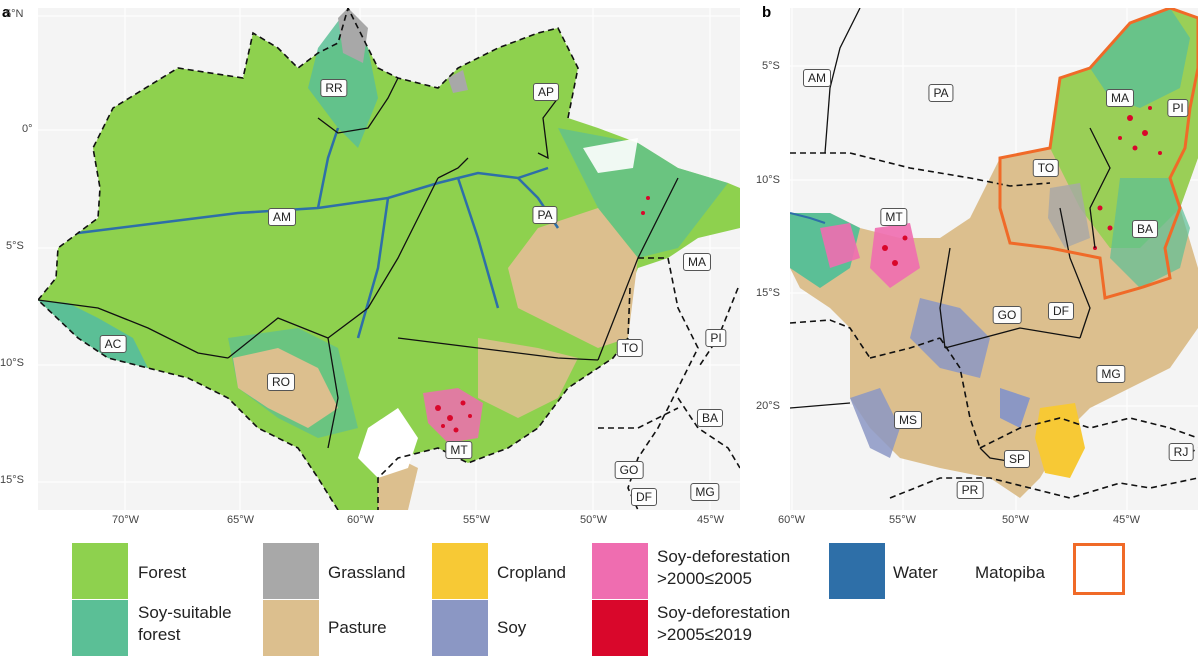 This screenshot has width=1200, height=656. What do you see at coordinates (126, 520) in the screenshot?
I see `lon-tick-a: 70°W` at bounding box center [126, 520].